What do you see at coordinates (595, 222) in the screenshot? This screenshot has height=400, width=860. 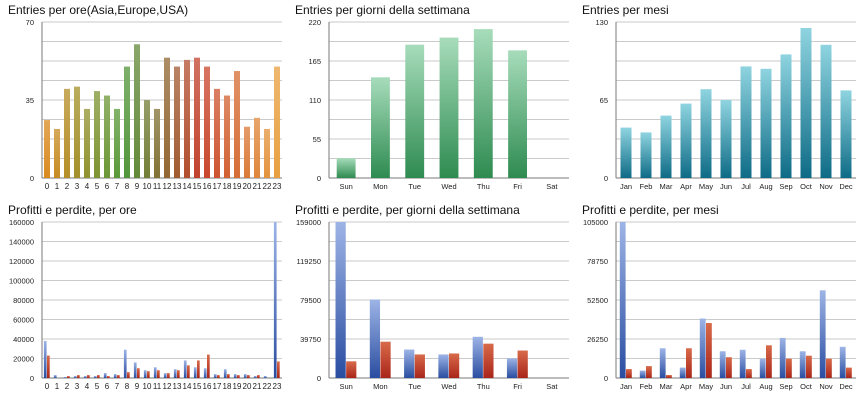 I see `y-tick-label: 105000` at bounding box center [595, 222].